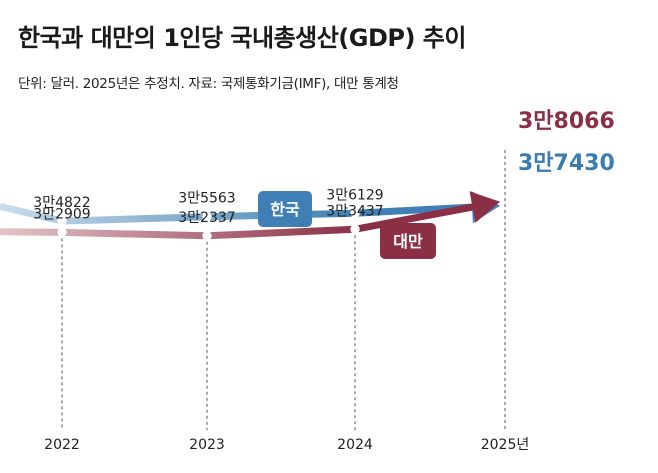  I want to click on data-label-taiwan-2022: 3만2909, so click(61, 214).